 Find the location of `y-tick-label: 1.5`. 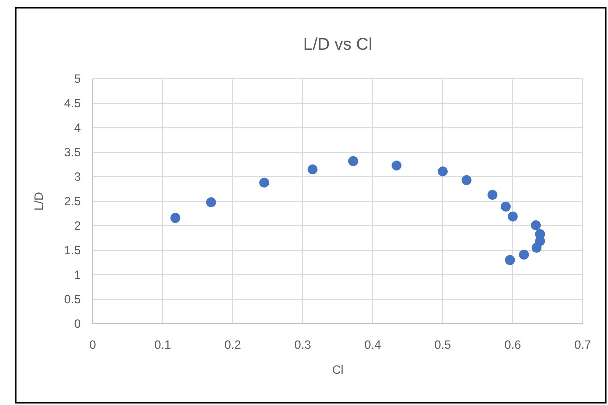

y-tick-label: 1.5 is located at coordinates (73, 251).